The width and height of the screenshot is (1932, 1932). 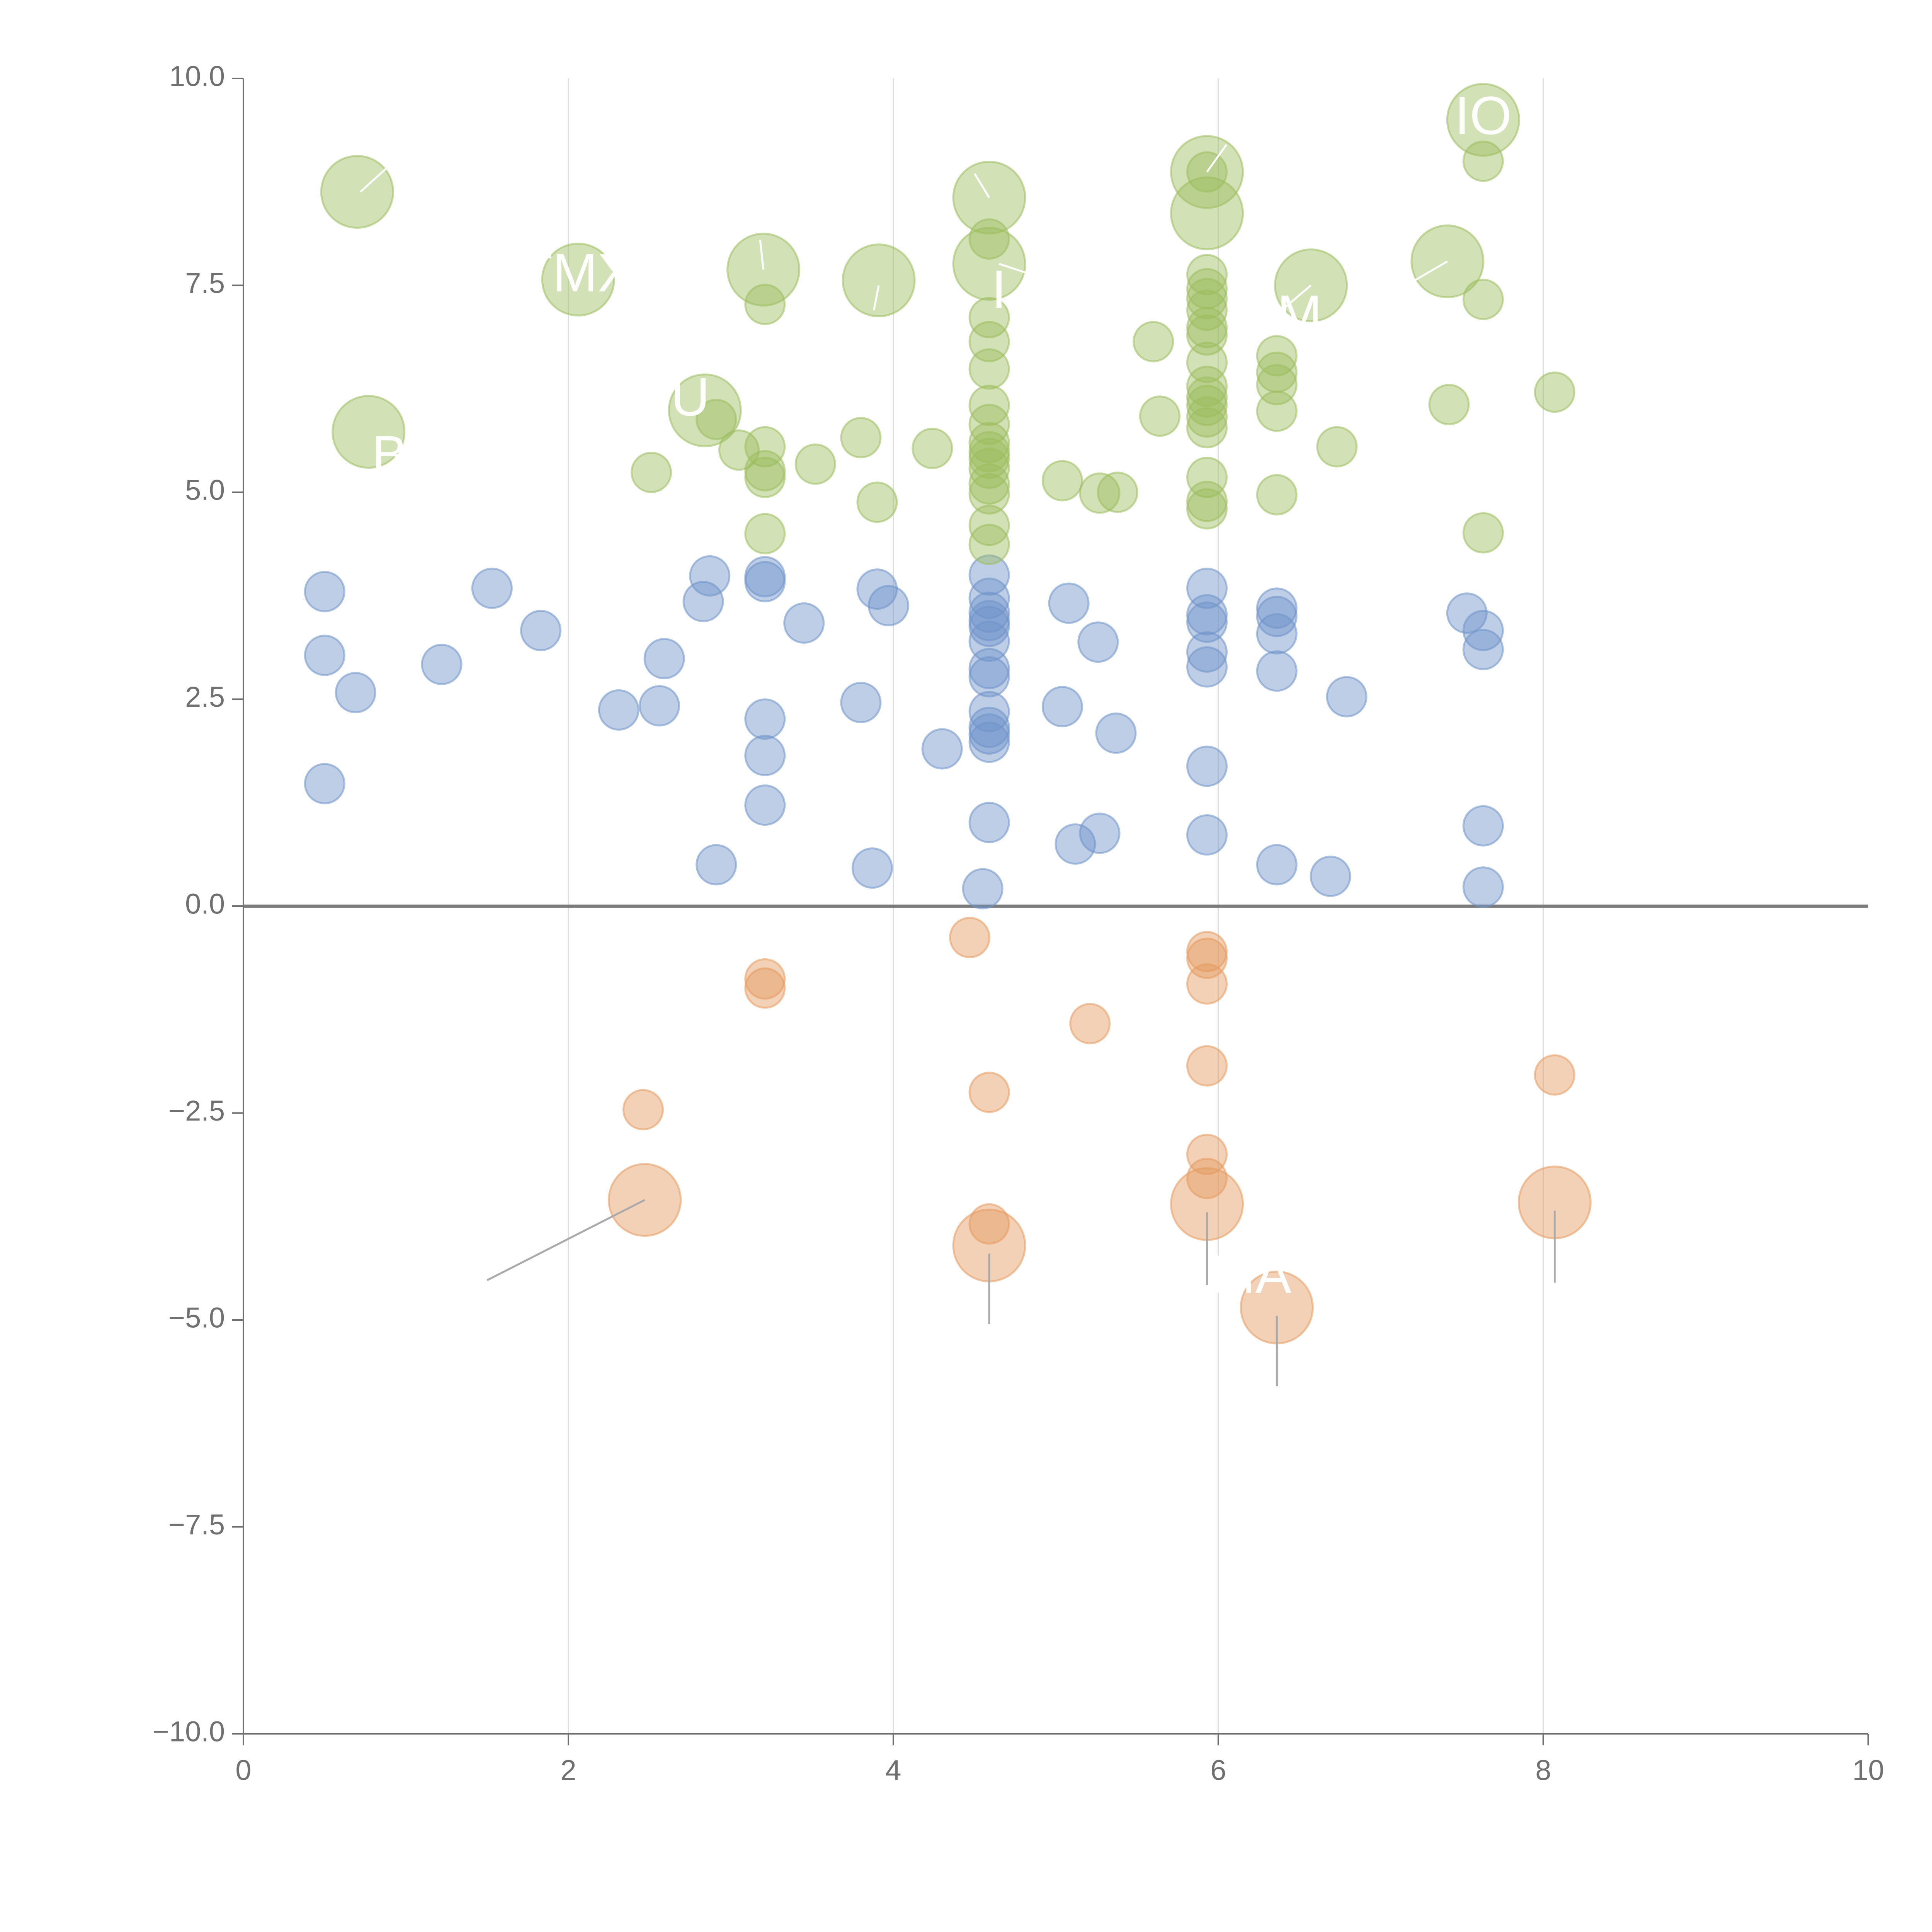 What do you see at coordinates (205, 904) in the screenshot?
I see `y-tick-label: 0.0` at bounding box center [205, 904].